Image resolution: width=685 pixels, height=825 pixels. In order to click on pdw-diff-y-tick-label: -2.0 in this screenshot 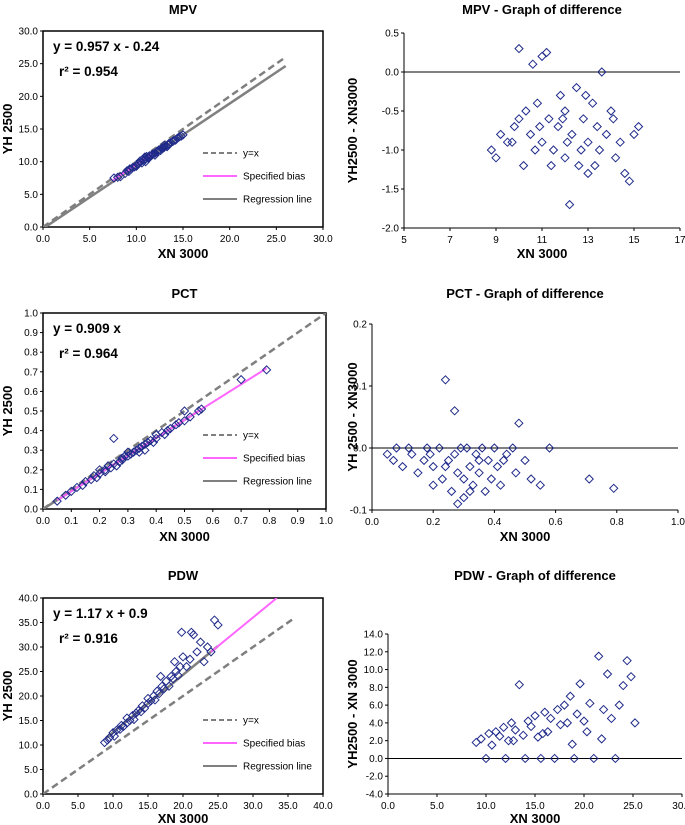, I will do `click(375, 777)`.